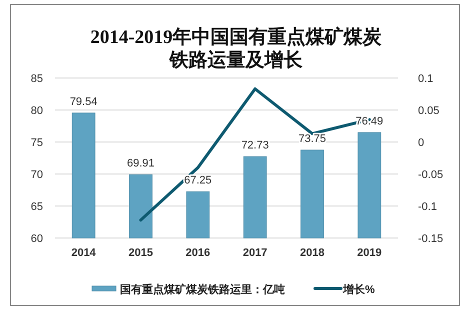 The width and height of the screenshot is (472, 320). I want to click on x-tick-label: 2018, so click(312, 253).